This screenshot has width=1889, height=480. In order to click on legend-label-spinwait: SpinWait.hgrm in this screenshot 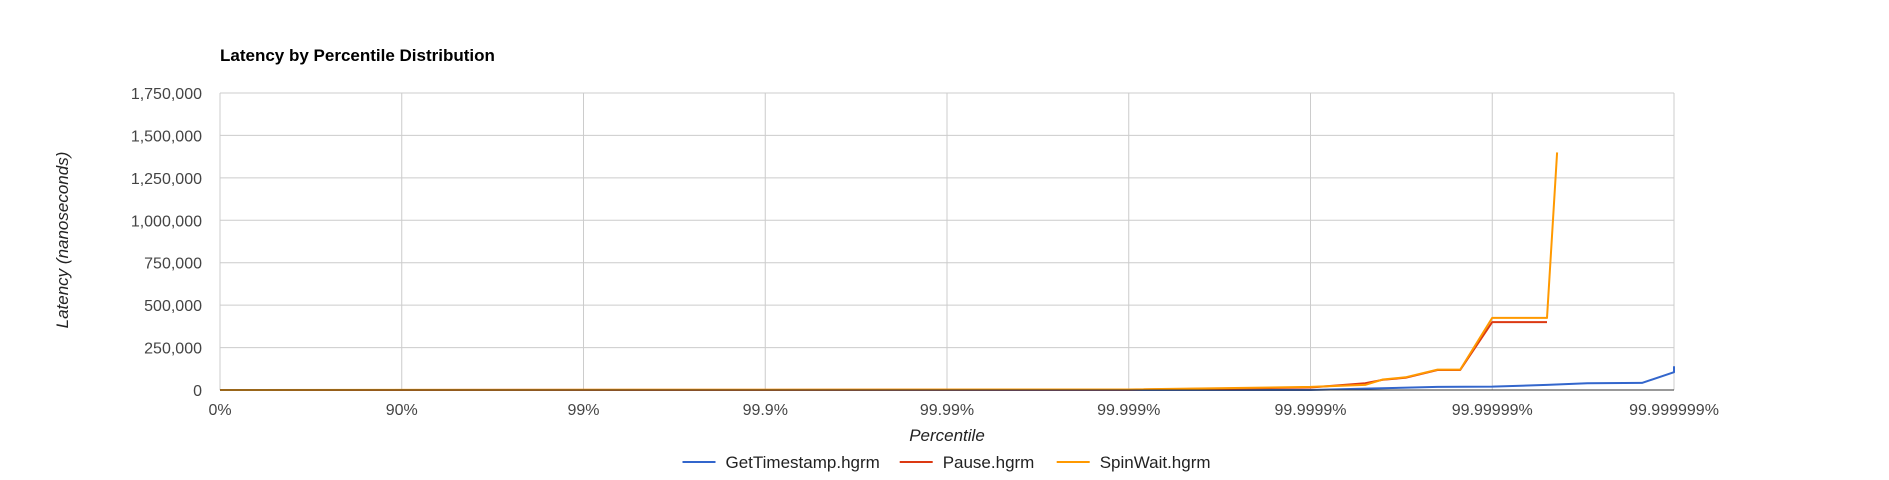, I will do `click(1155, 462)`.